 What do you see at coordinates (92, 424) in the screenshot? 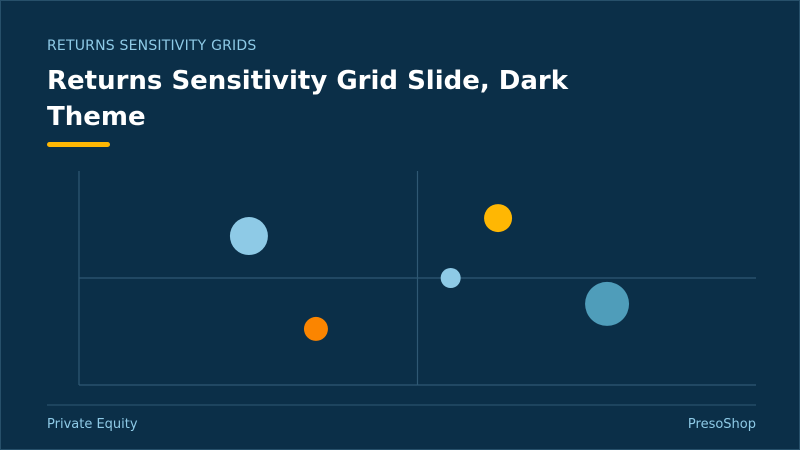
I see `footer-left: Private Equity` at bounding box center [92, 424].